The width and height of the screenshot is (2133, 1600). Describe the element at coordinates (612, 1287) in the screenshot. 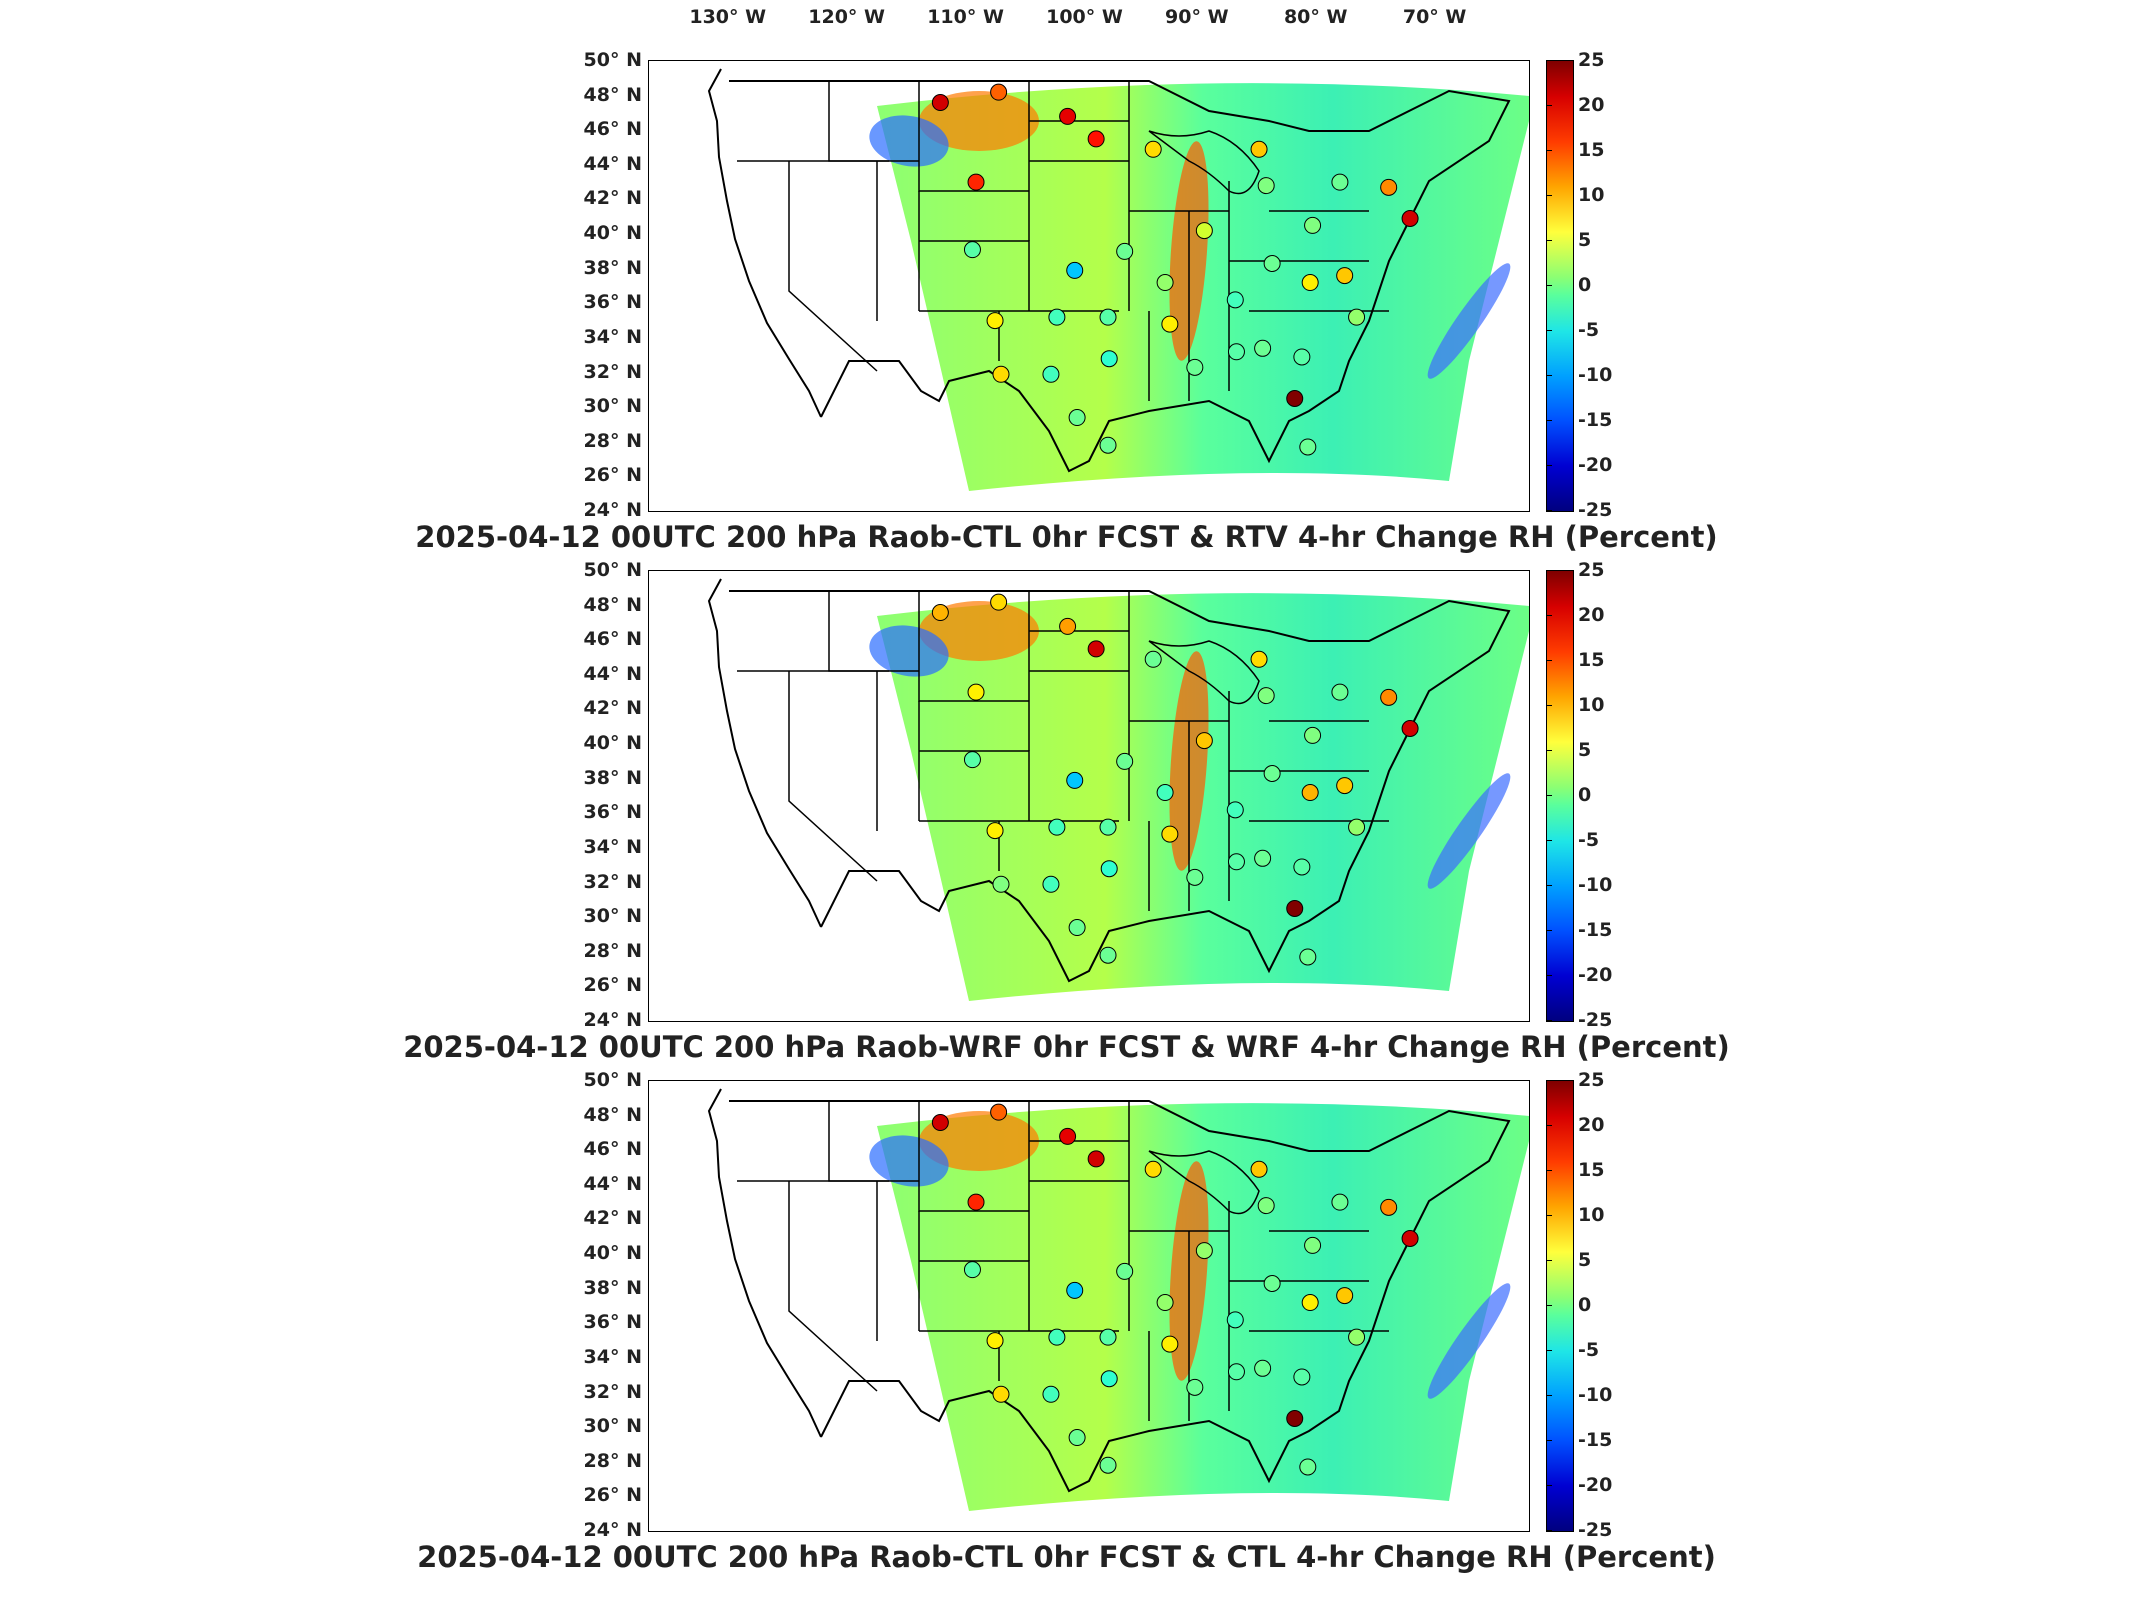

I see `latitude-tick-label: 38° N` at that location.